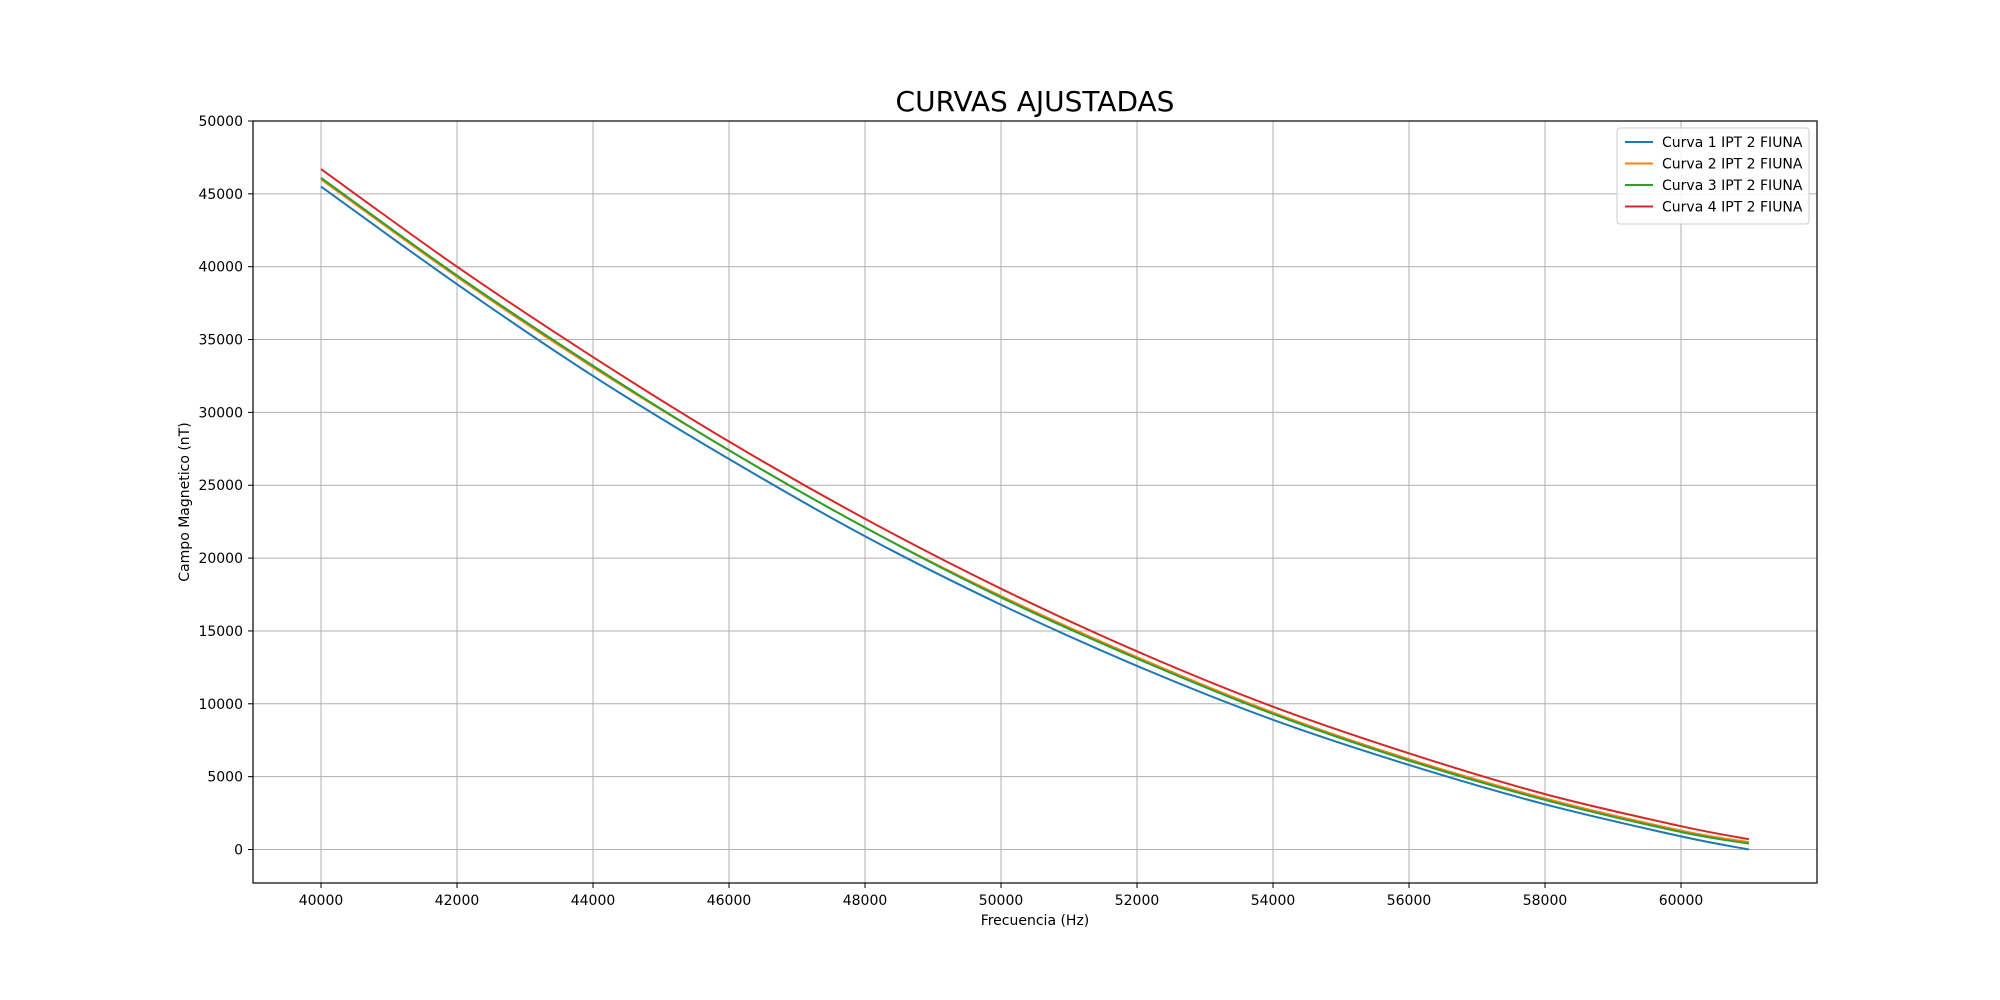 The height and width of the screenshot is (1000, 2000). What do you see at coordinates (1732, 165) in the screenshot?
I see `legend-entry-2: Curva 2 IPT 2 FIUNA` at bounding box center [1732, 165].